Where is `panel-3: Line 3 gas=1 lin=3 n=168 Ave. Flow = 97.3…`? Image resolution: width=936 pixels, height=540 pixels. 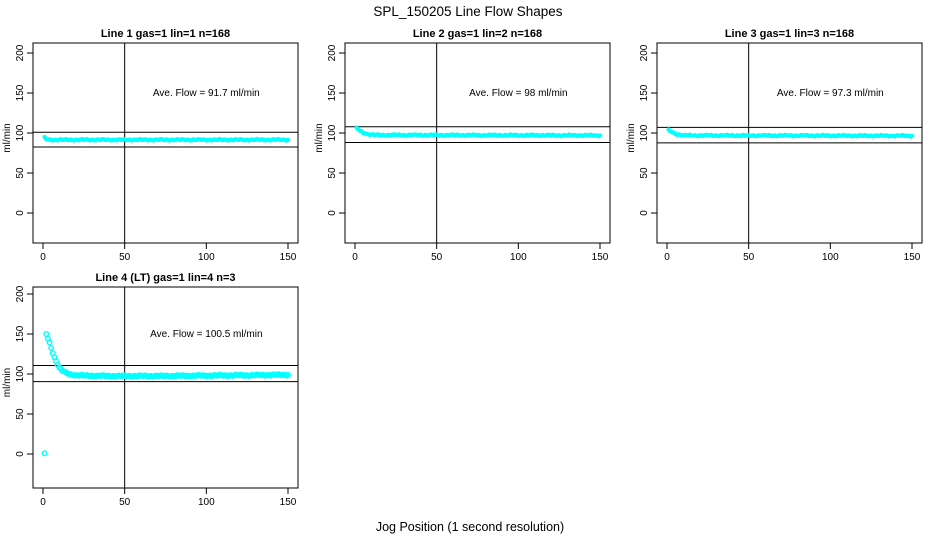
panel-3: Line 3 gas=1 lin=3 n=168 Ave. Flow = 97.3… is located at coordinates (774, 145).